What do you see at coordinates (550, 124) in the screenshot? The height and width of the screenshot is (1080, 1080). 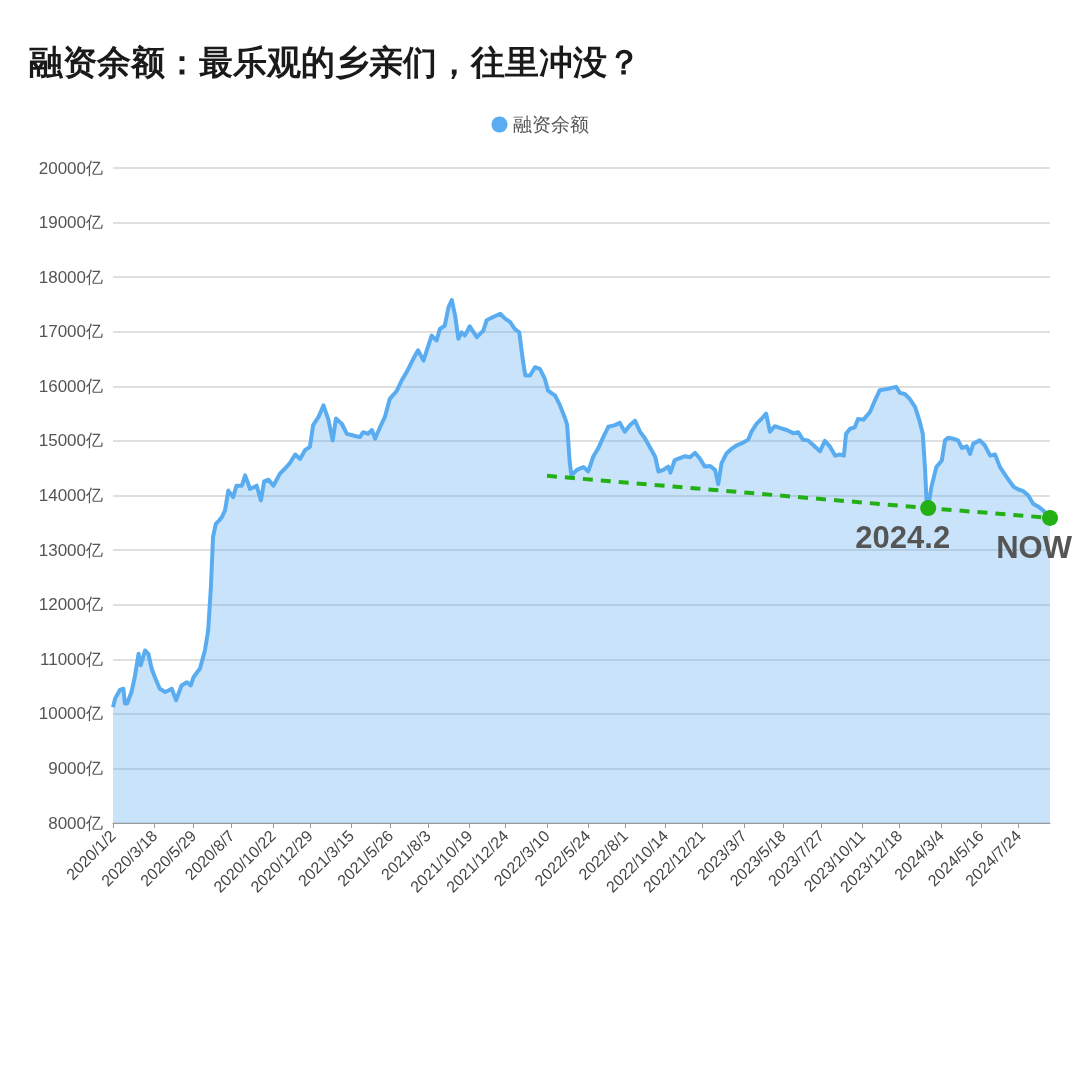 I see `legend-label: 融资余额` at bounding box center [550, 124].